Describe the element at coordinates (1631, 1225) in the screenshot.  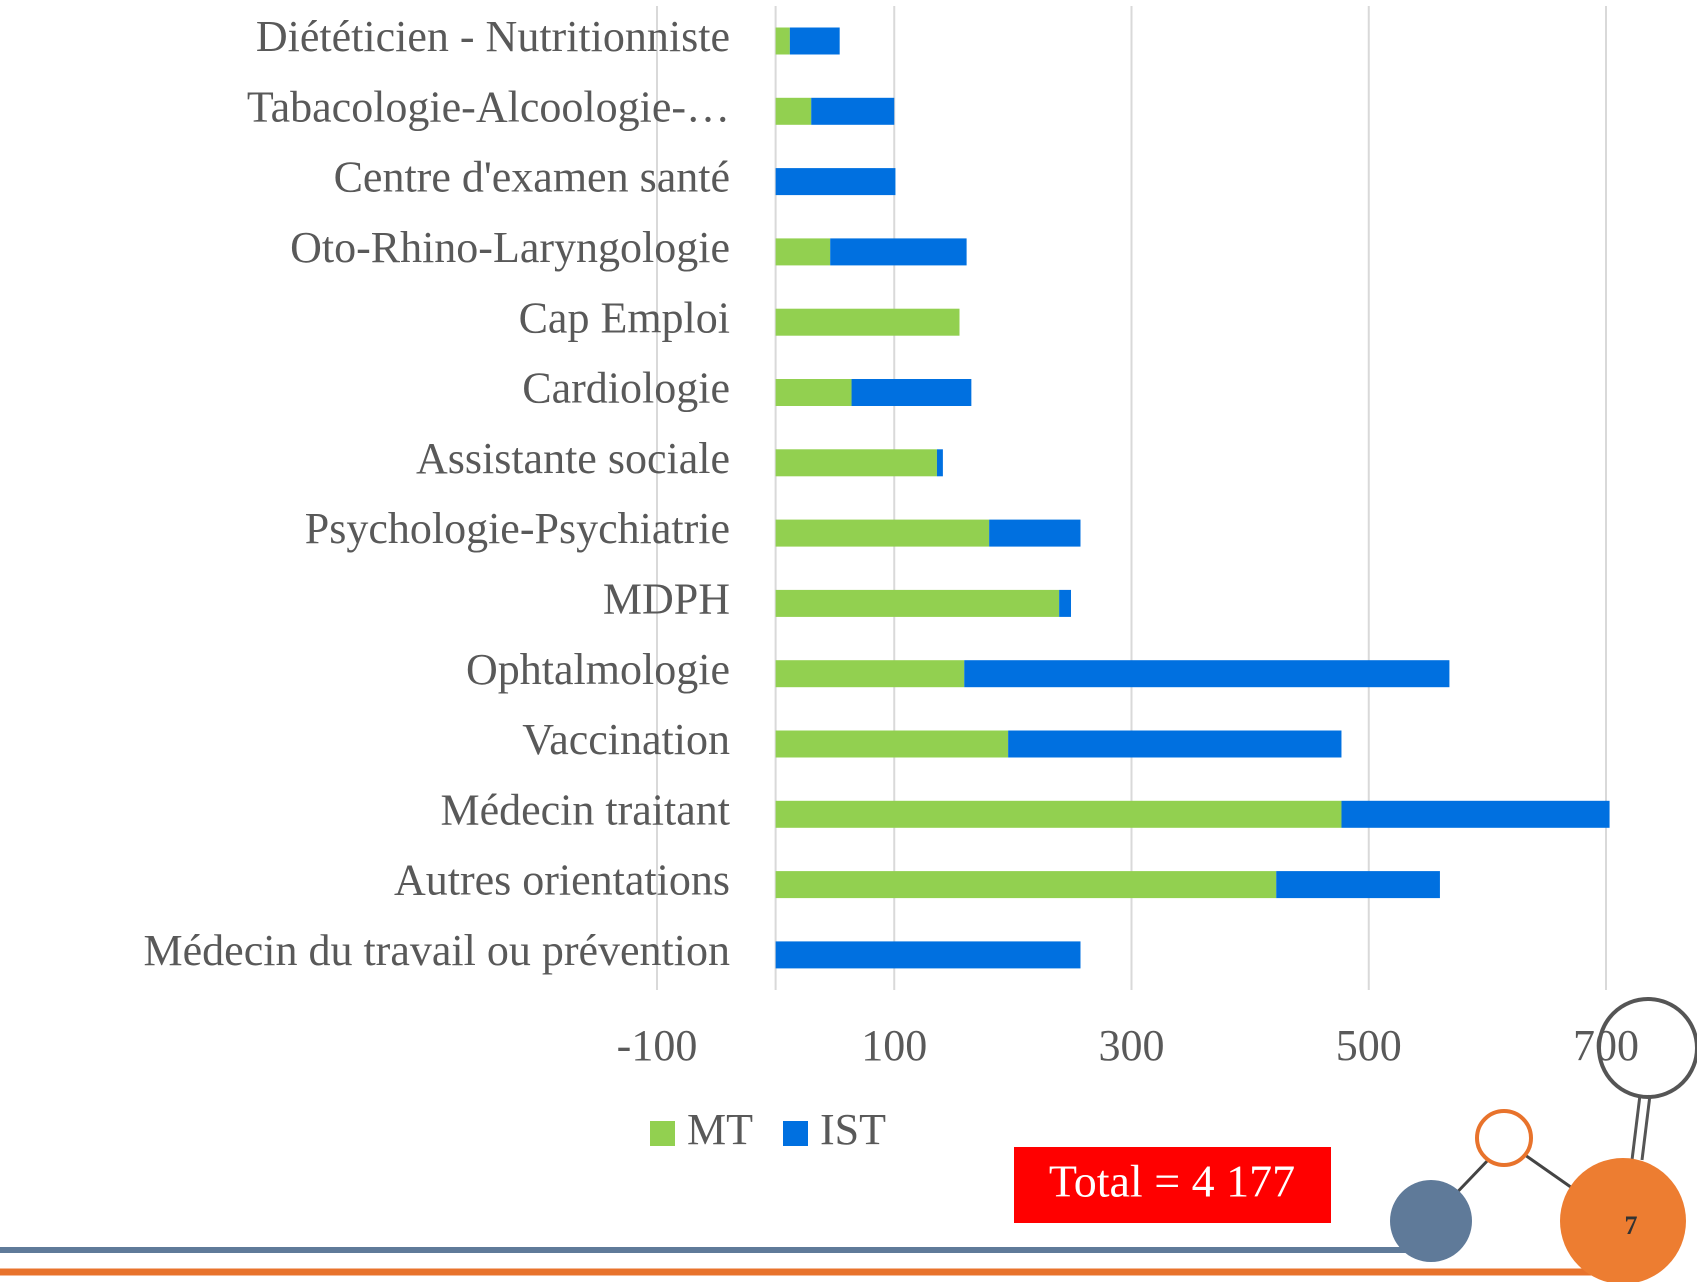
I see `page-number: 7` at that location.